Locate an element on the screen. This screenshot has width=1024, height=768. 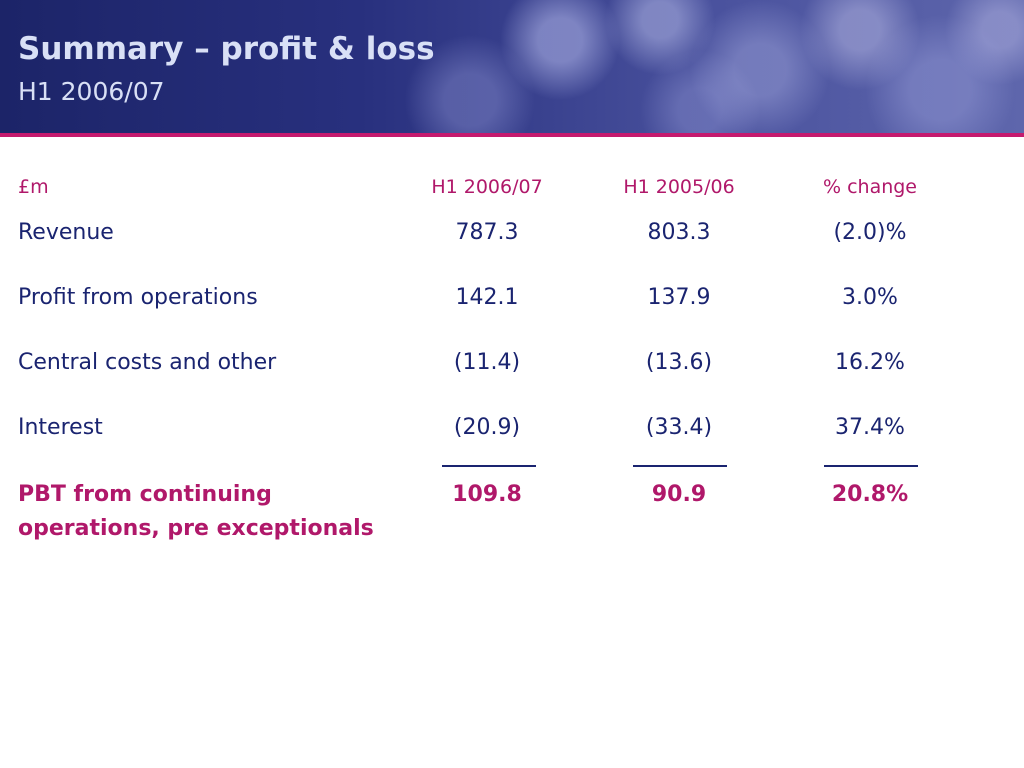
slide-title: Summary – profit & loss is located at coordinates (226, 49).